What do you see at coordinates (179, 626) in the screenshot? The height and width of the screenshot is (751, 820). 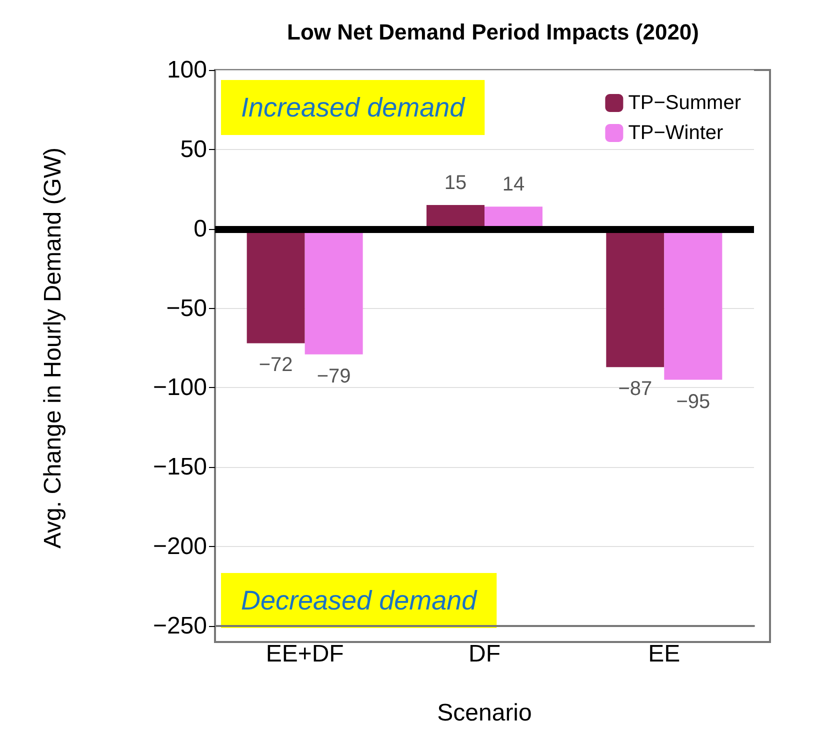 I see `y-tick-label: −250` at bounding box center [179, 626].